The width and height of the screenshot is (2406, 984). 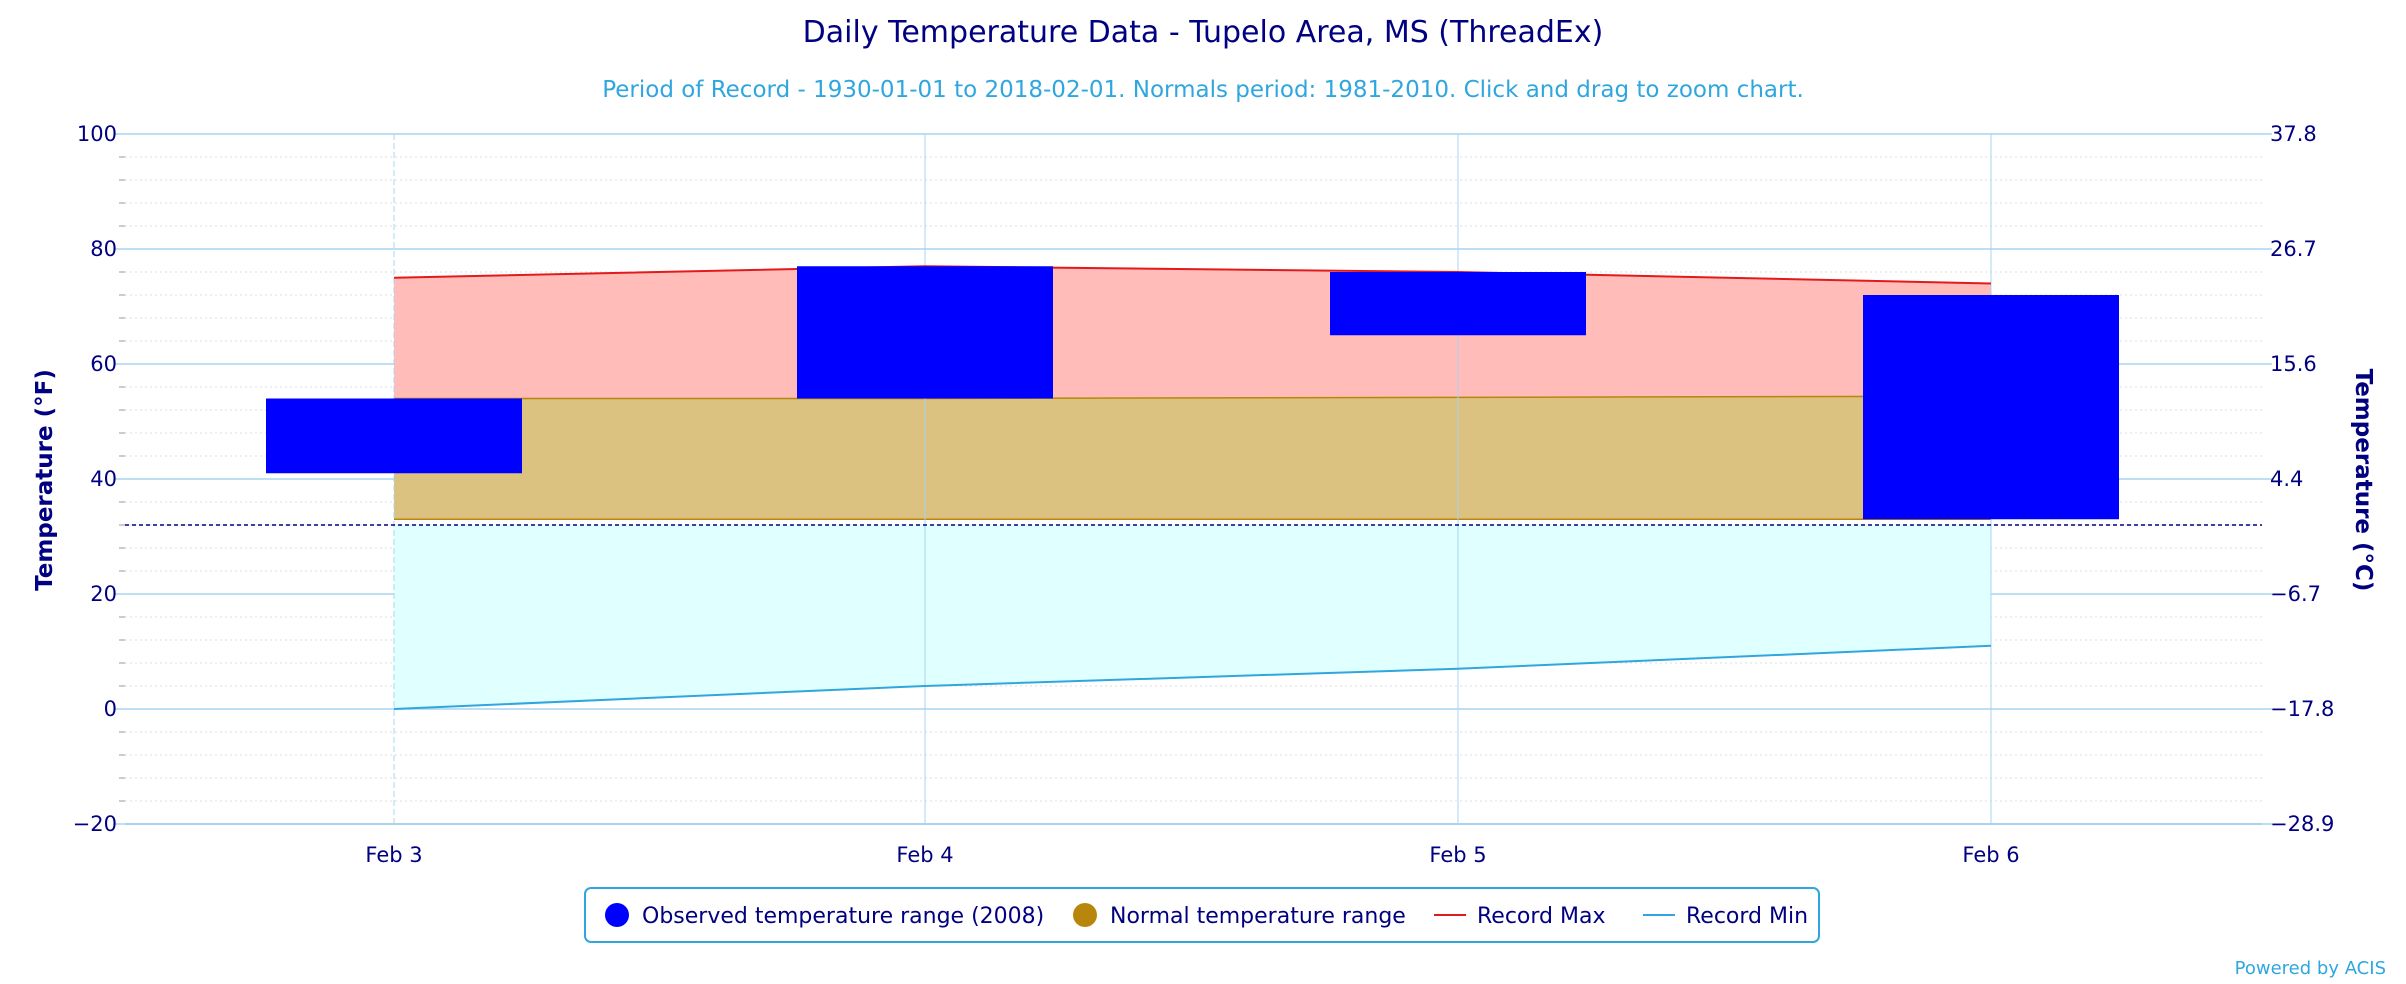 I want to click on y-tick-label-left: 60, so click(x=103, y=364).